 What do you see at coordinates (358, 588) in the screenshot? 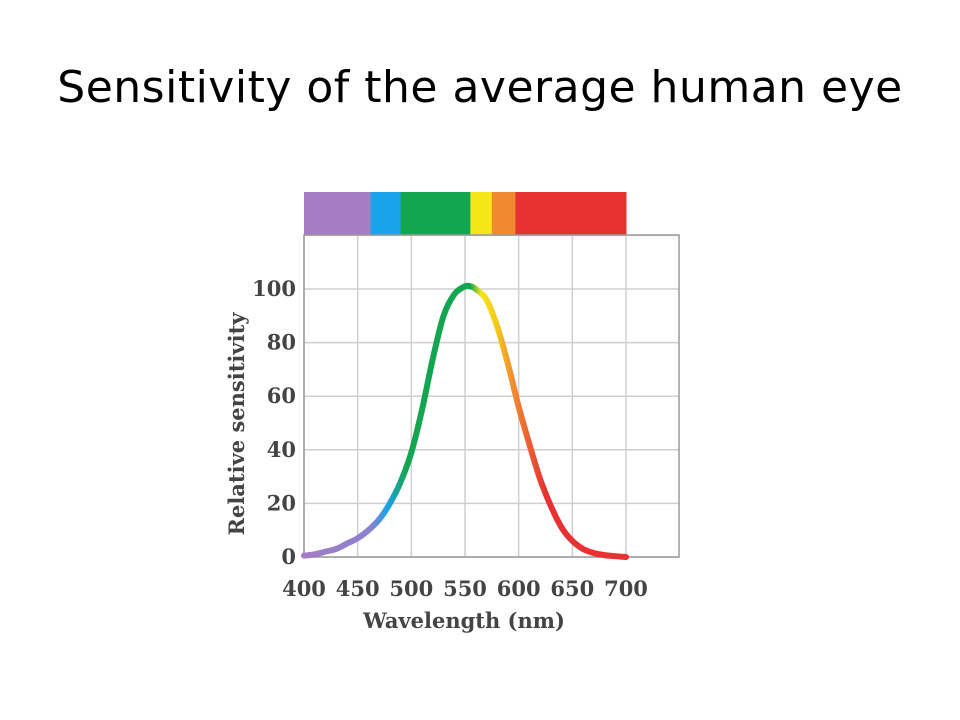
I see `x-tick-label: 450` at bounding box center [358, 588].